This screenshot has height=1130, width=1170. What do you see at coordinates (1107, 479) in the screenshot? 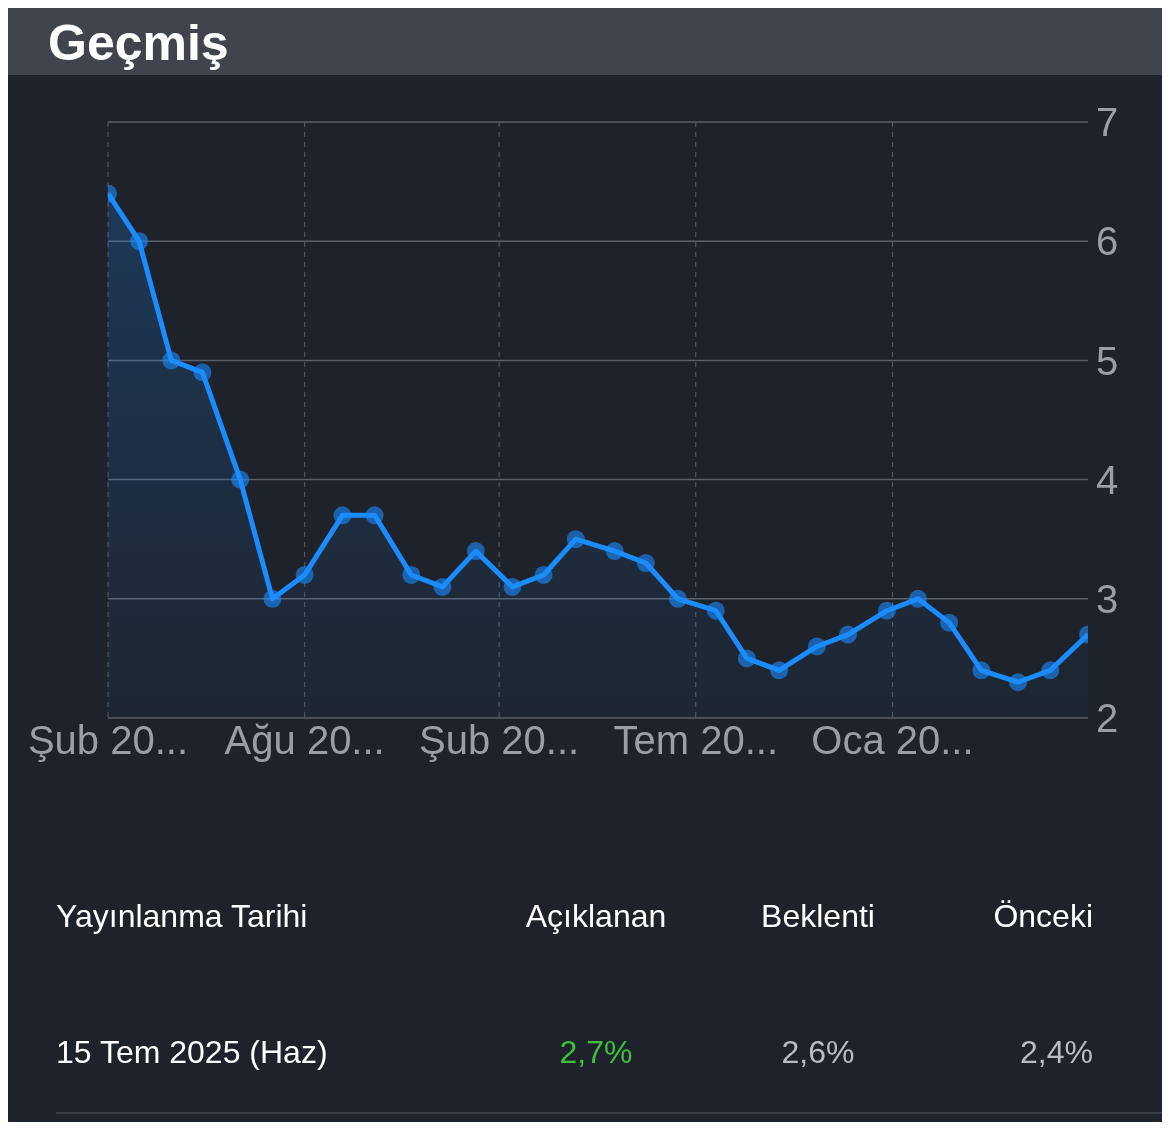
I see `y-tick-label: 4` at bounding box center [1107, 479].